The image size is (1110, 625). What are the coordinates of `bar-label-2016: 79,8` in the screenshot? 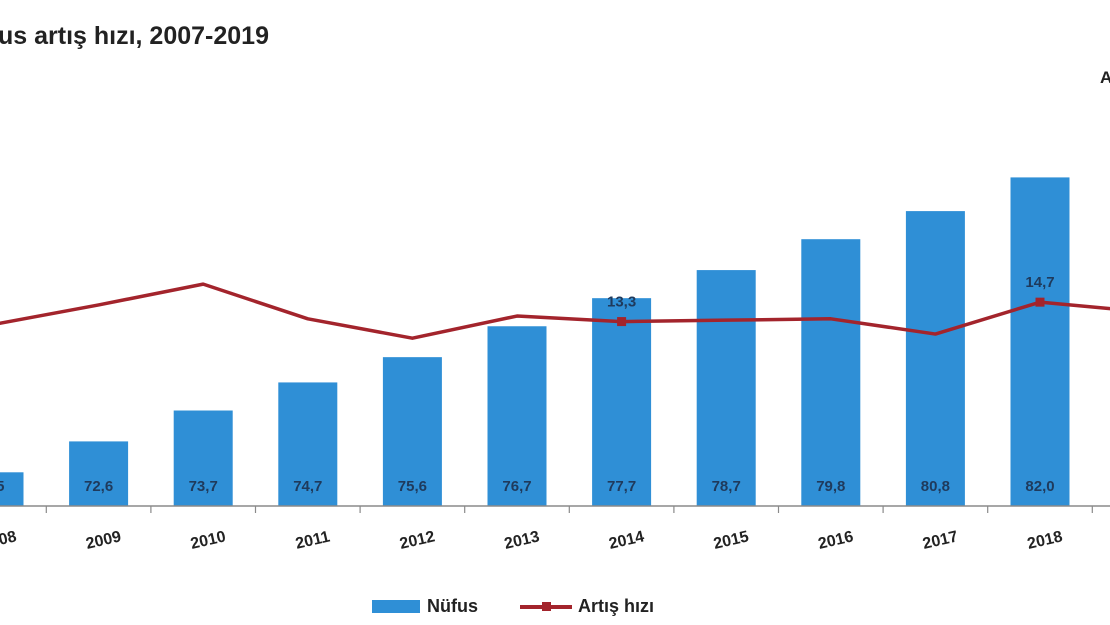 It's located at (830, 486).